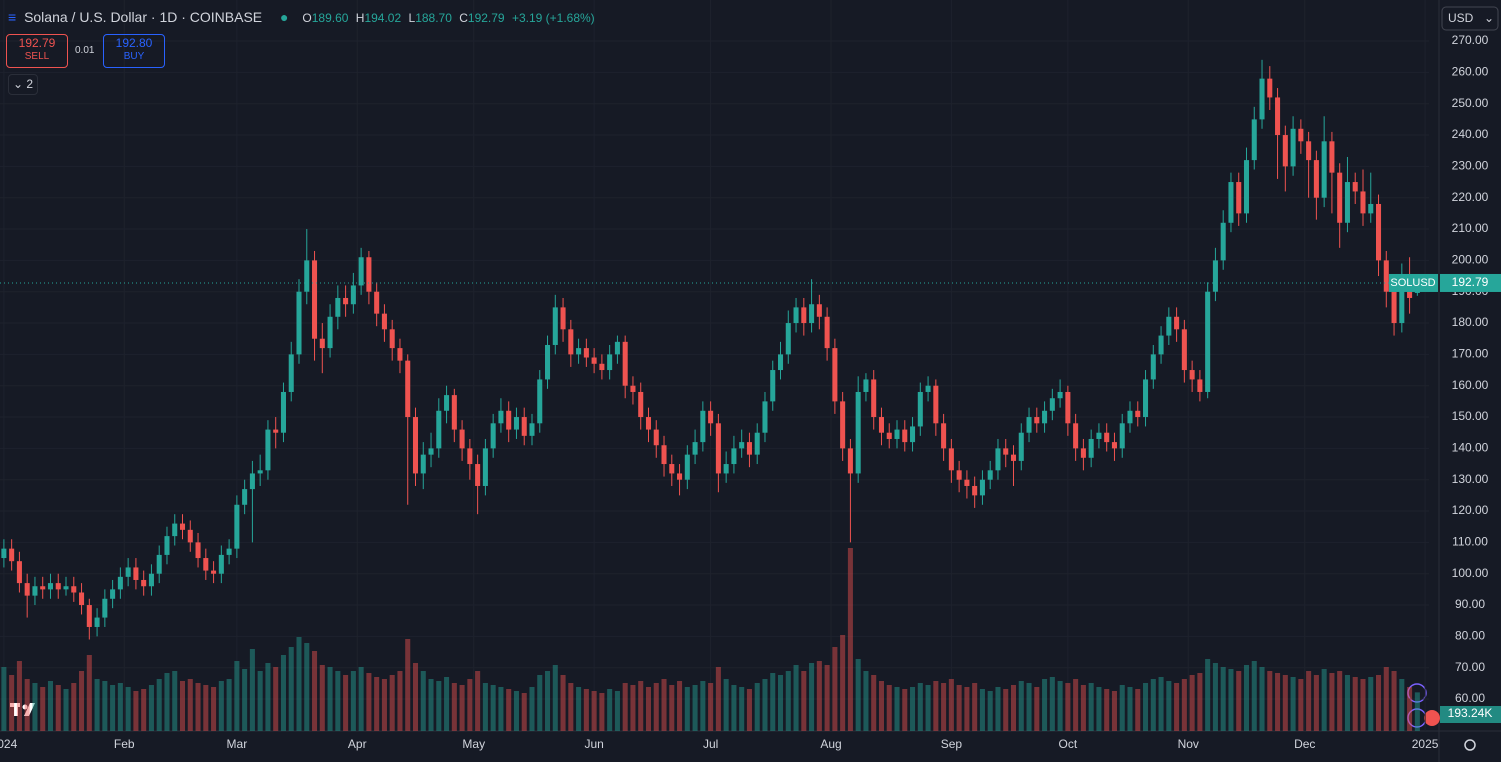  I want to click on settings-icon, so click(1470, 745).